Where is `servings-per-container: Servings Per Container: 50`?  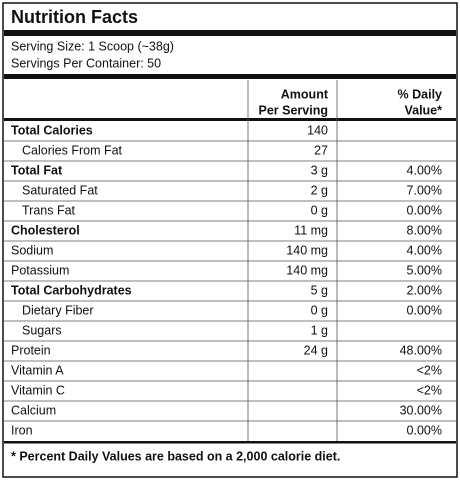
servings-per-container: Servings Per Container: 50 is located at coordinates (86, 63).